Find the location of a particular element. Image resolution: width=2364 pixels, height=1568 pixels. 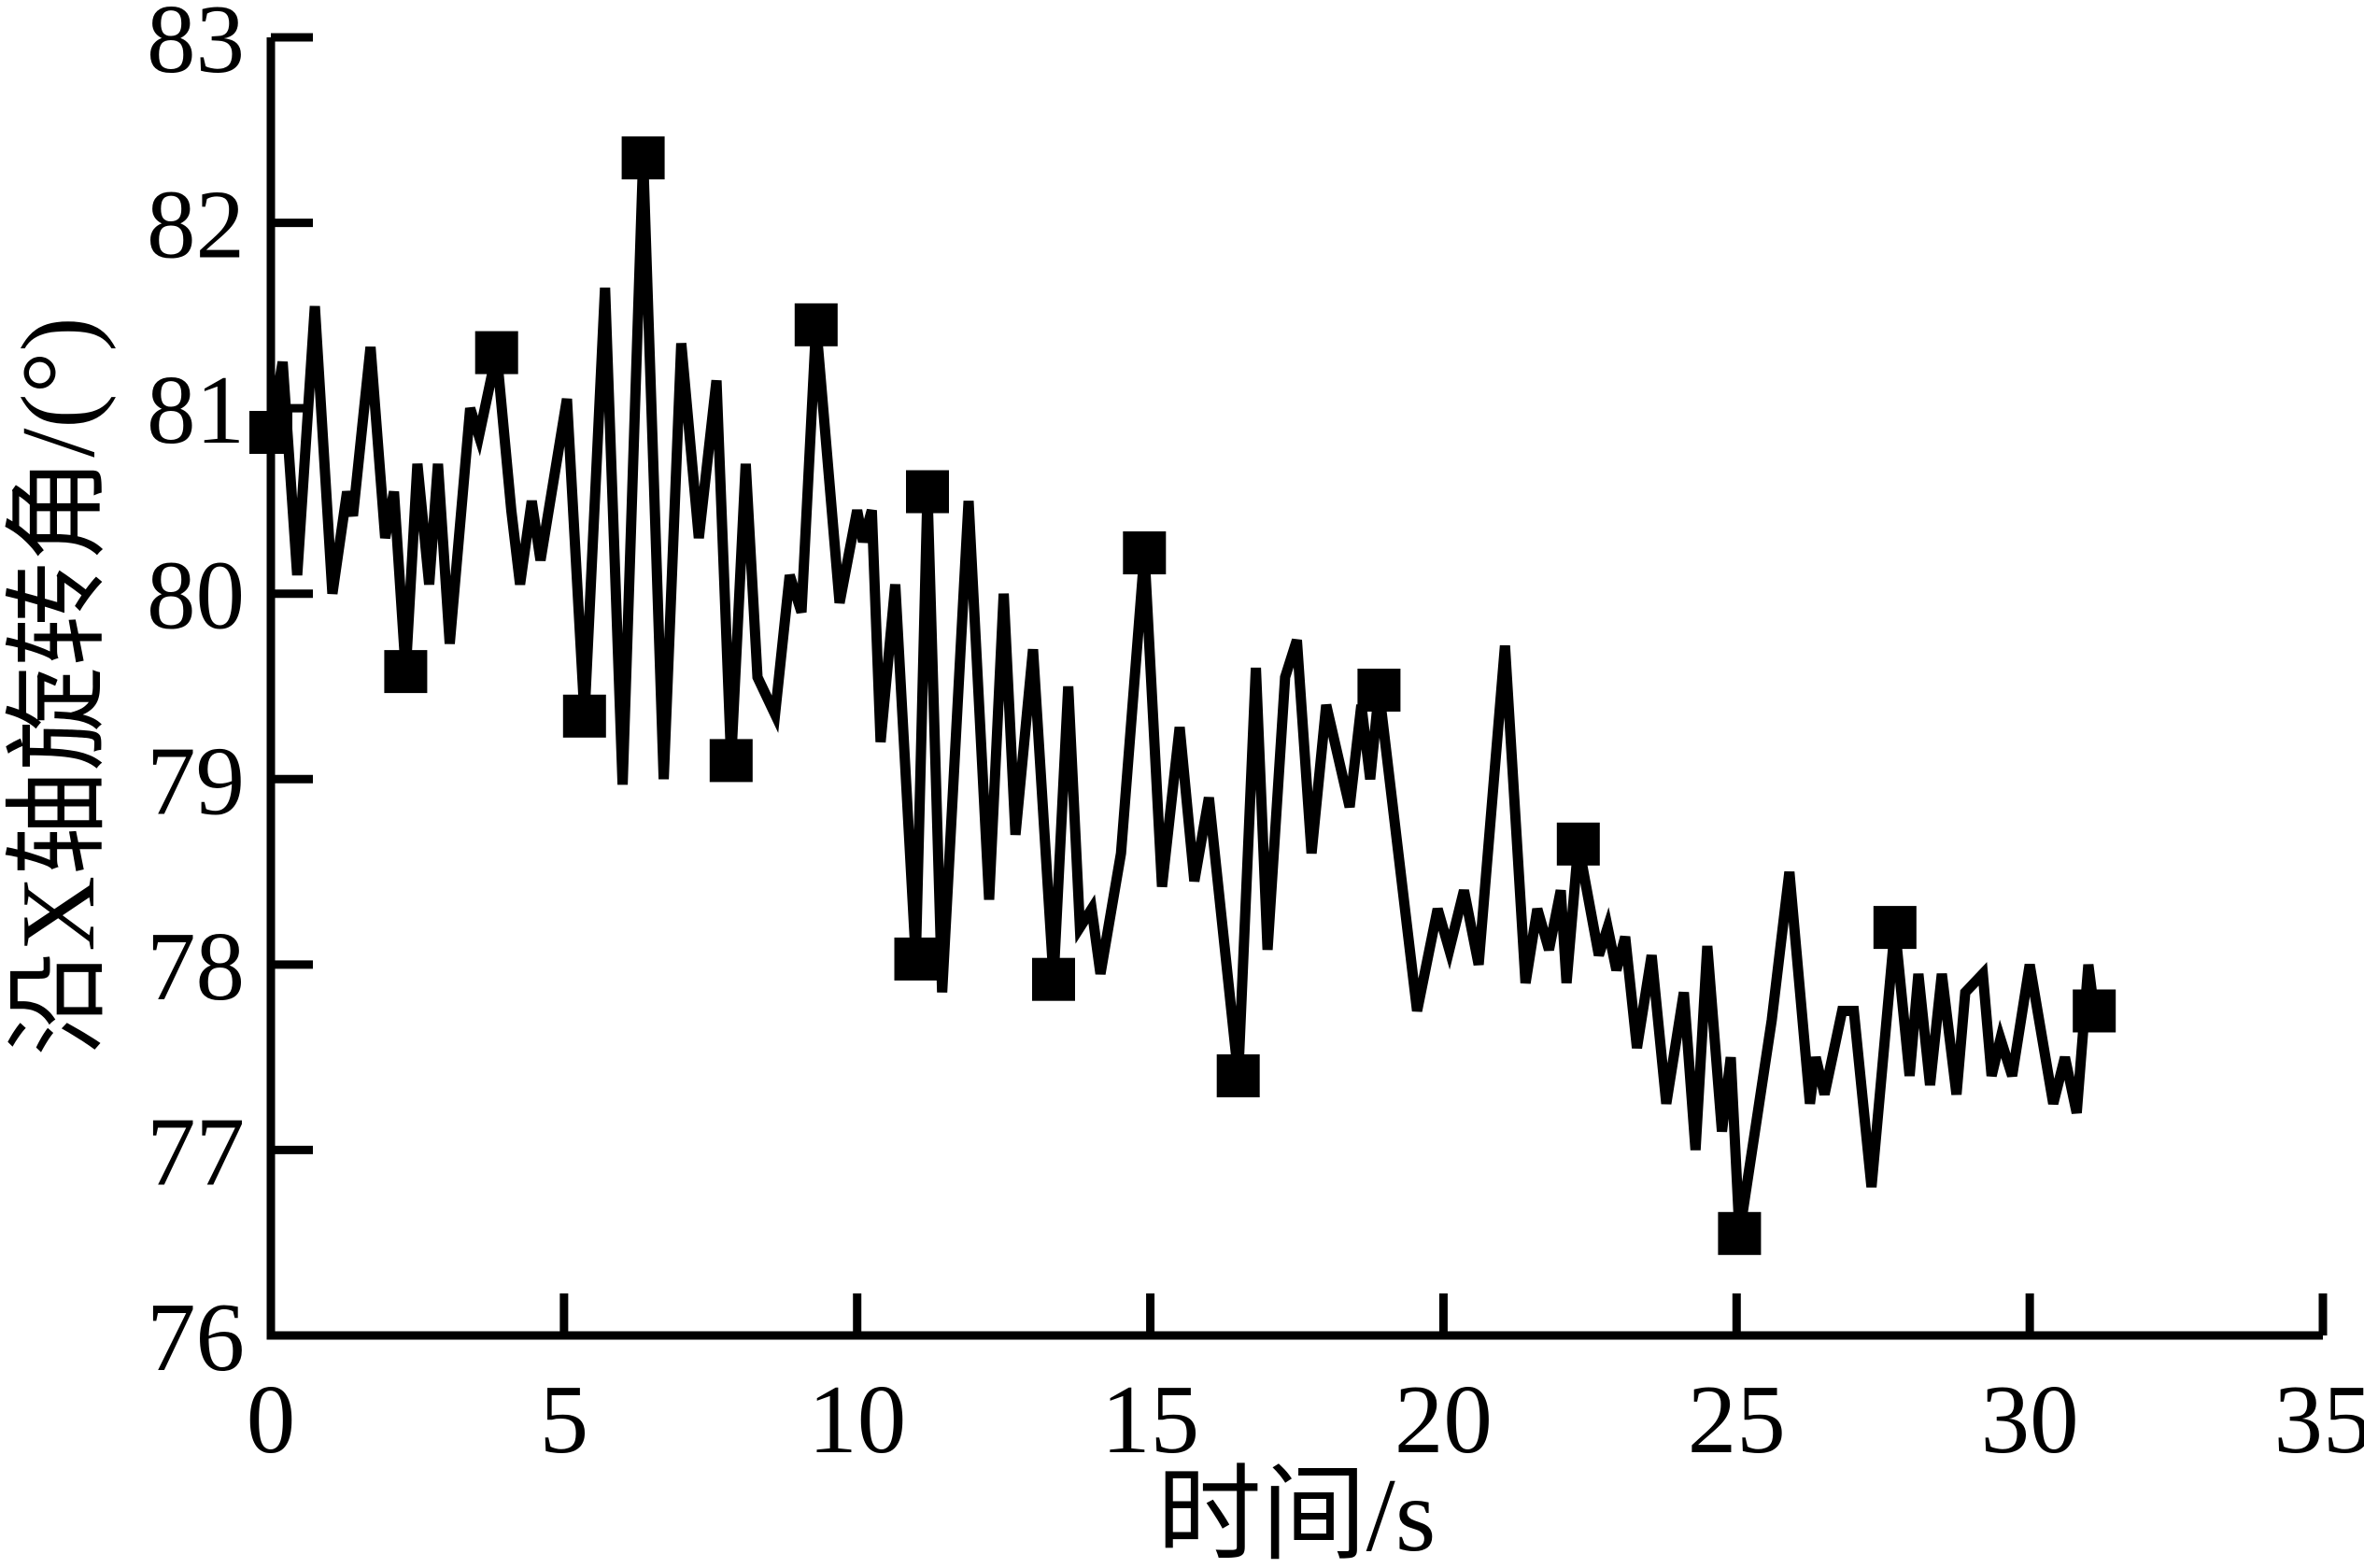

x-tick-label: 0 is located at coordinates (271, 1419).